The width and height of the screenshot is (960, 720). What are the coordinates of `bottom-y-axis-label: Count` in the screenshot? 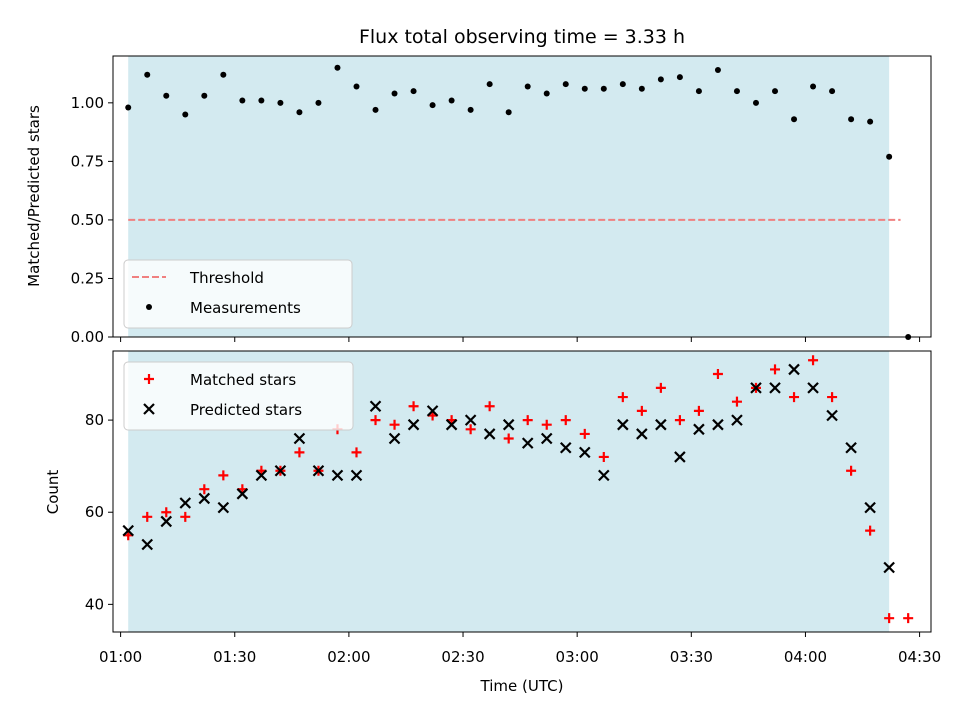 It's located at (53, 492).